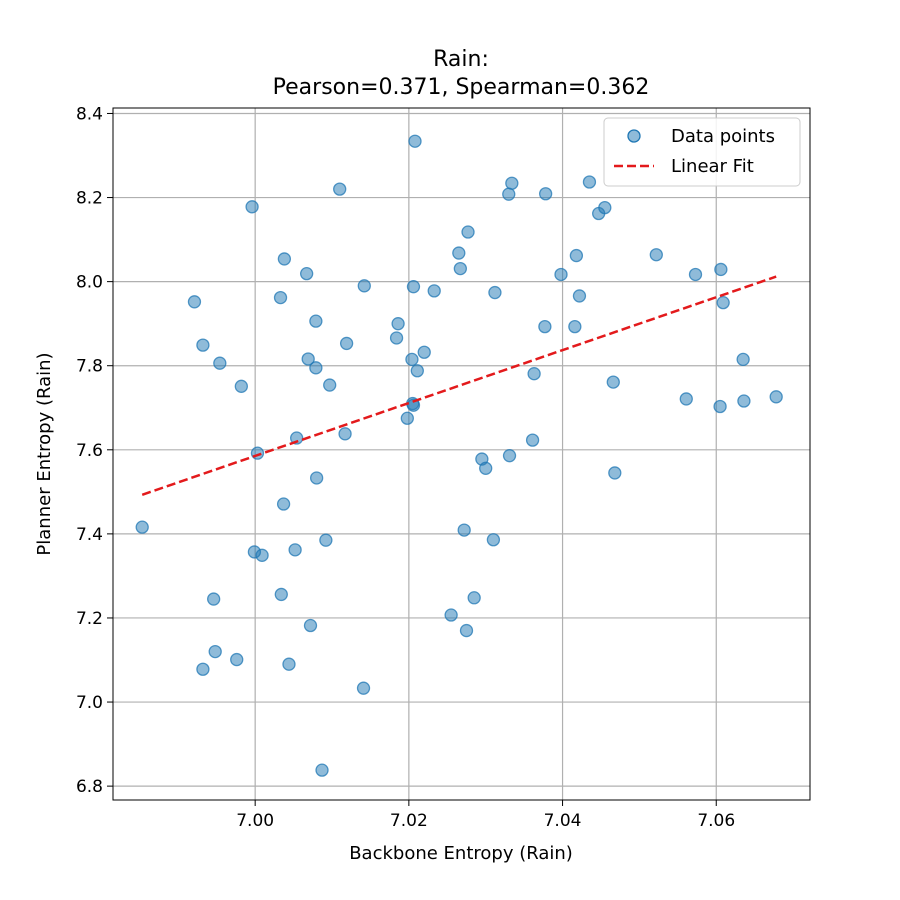  I want to click on x-tick-label: 7.00, so click(255, 821).